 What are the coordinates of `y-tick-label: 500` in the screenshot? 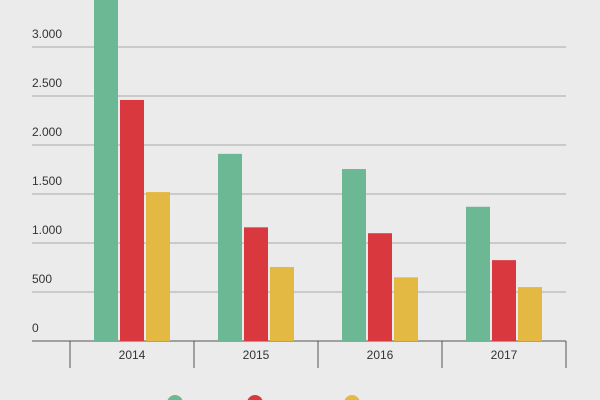 It's located at (42, 279).